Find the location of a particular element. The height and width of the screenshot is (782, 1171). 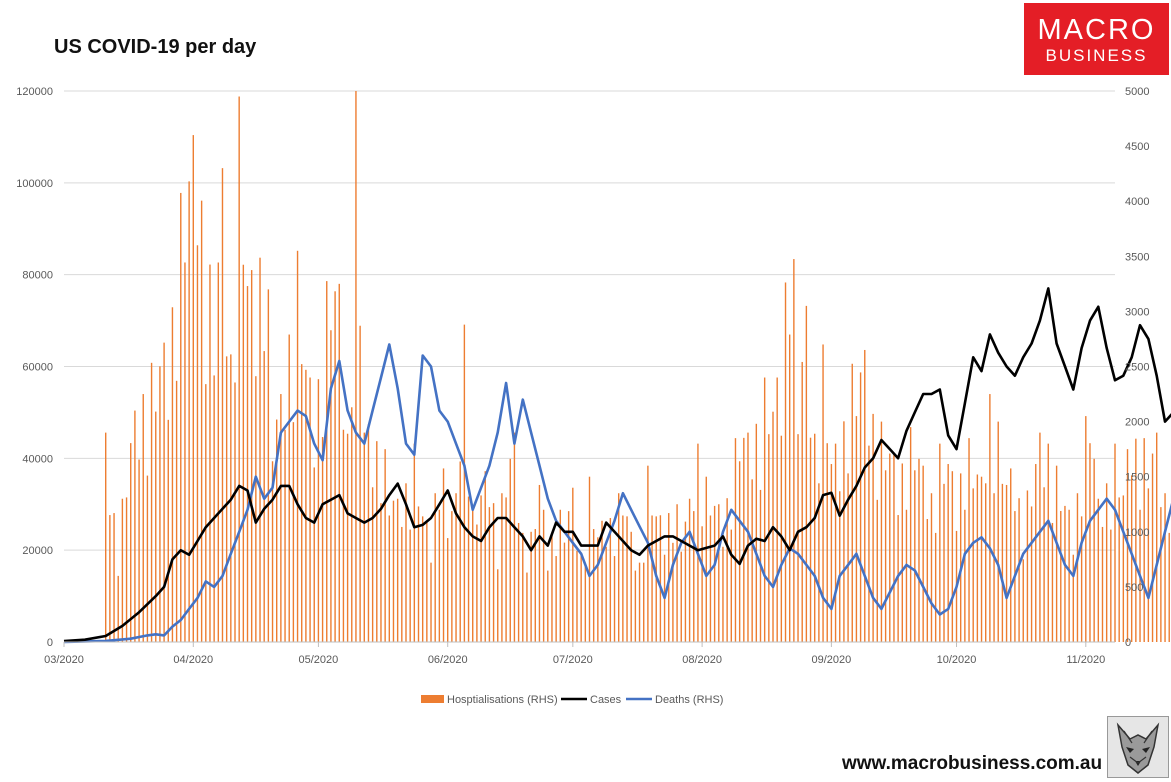

legend: Hosptialisations (RHS) Cases Deaths (RHS) is located at coordinates (572, 700).